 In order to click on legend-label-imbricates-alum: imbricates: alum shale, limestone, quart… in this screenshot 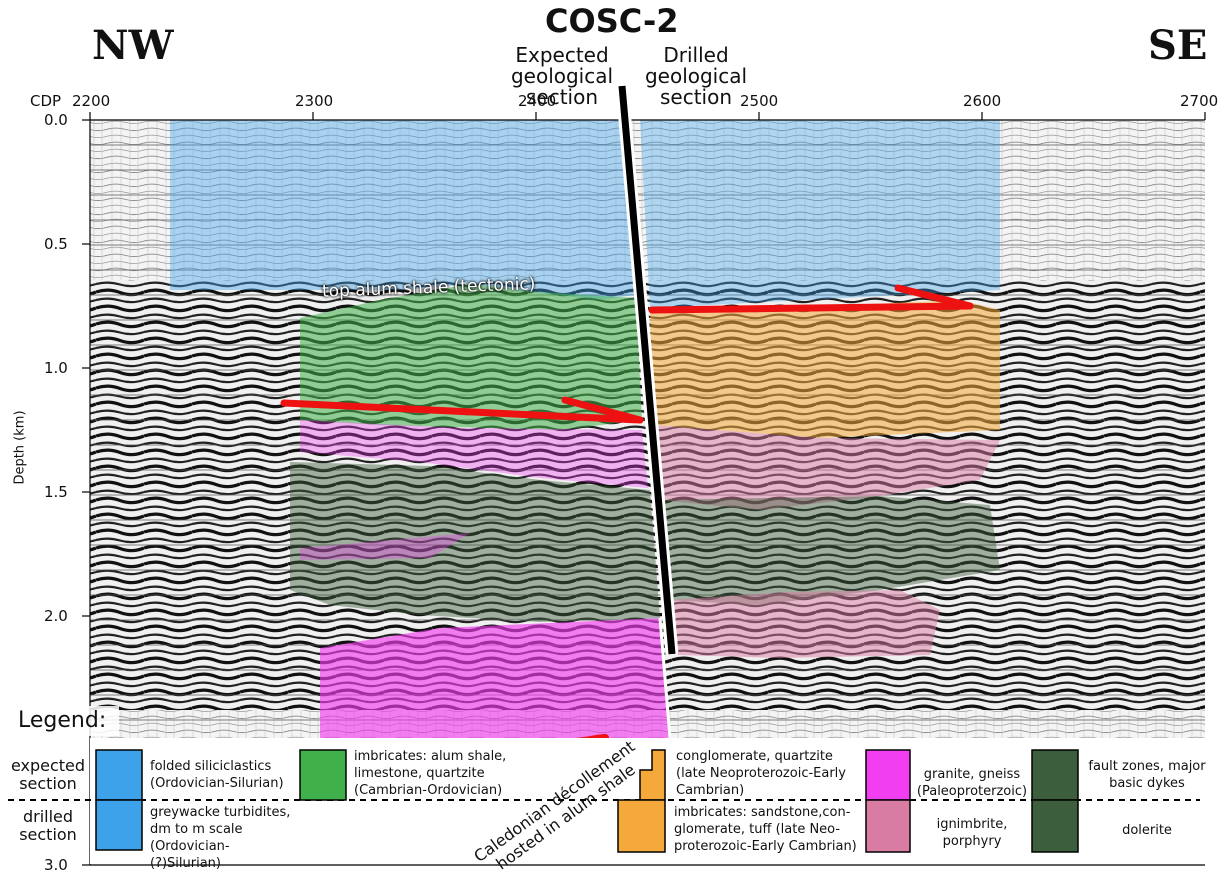, I will do `click(430, 773)`.